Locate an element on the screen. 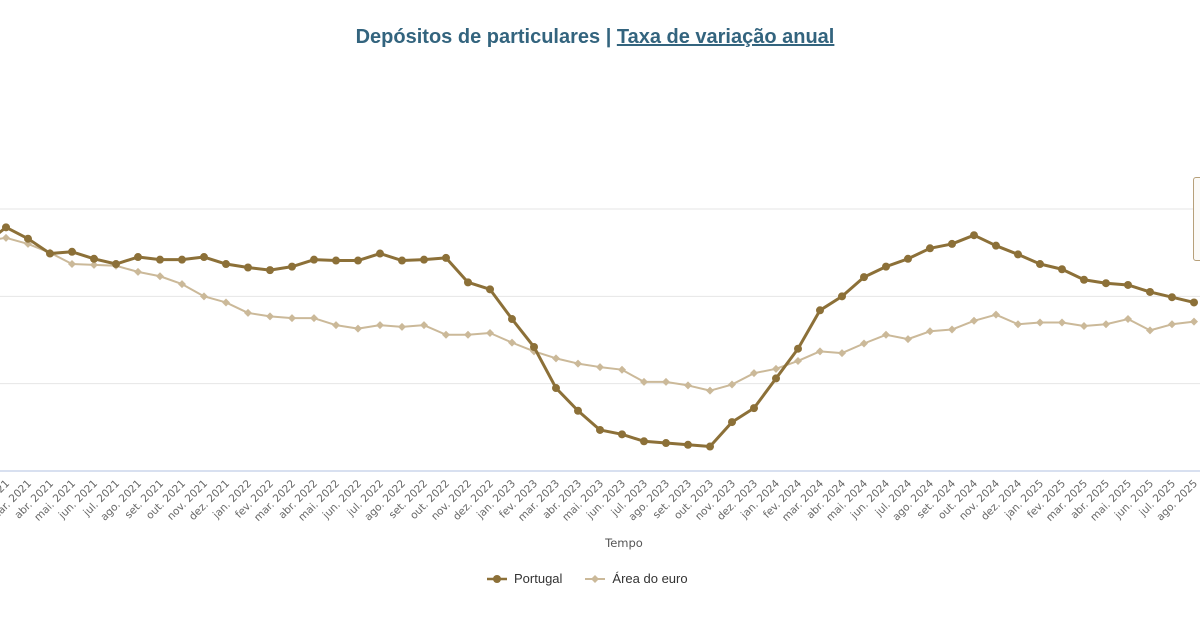 This screenshot has height=630, width=1200. legend-item-area-do-euro: Área do euro is located at coordinates (636, 578).